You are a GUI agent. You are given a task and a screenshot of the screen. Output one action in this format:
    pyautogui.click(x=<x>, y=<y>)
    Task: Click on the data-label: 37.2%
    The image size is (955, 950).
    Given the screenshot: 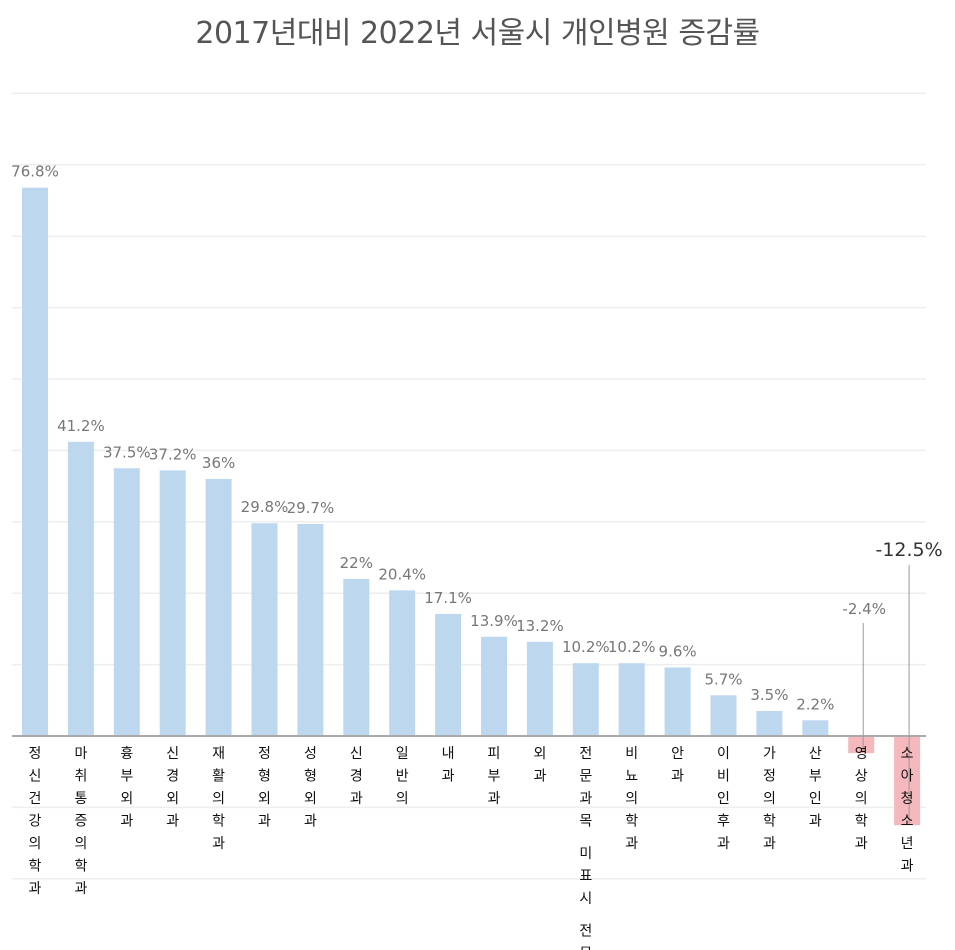 What is the action you would take?
    pyautogui.click(x=173, y=454)
    